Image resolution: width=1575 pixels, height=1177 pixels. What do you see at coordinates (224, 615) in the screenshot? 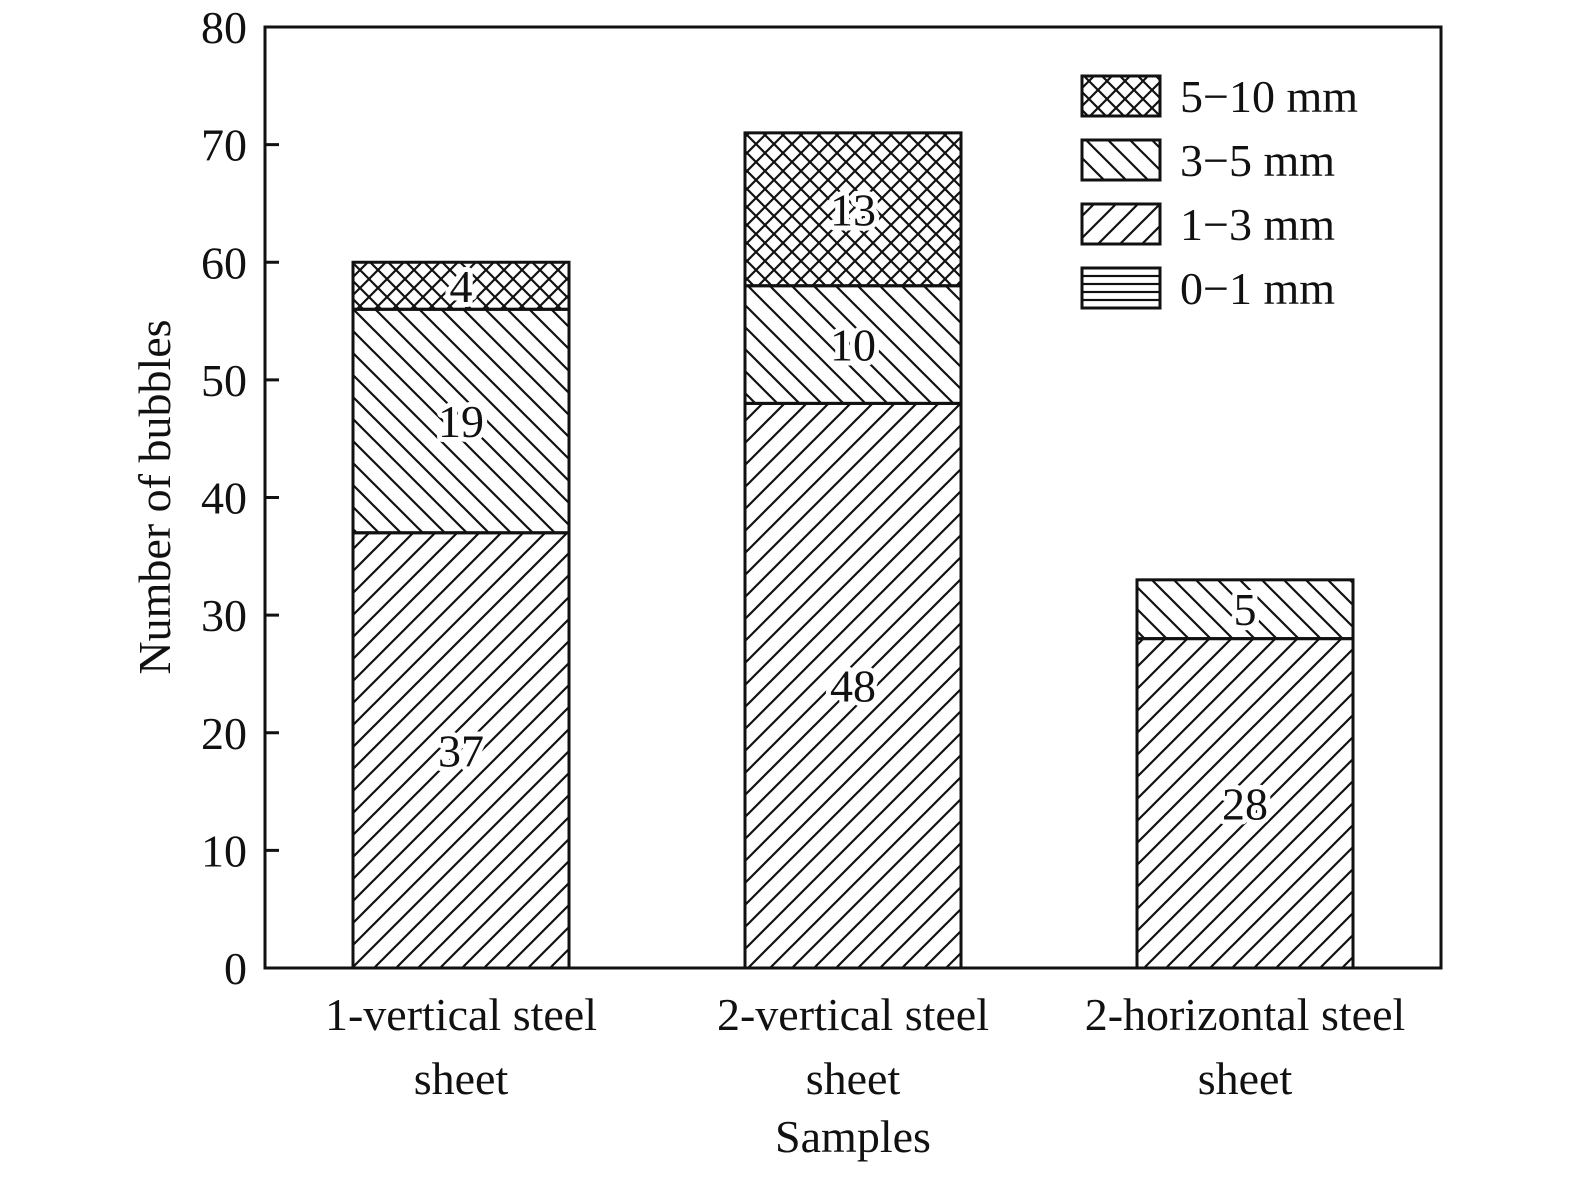
I see `y-tick-label: 30` at bounding box center [224, 615].